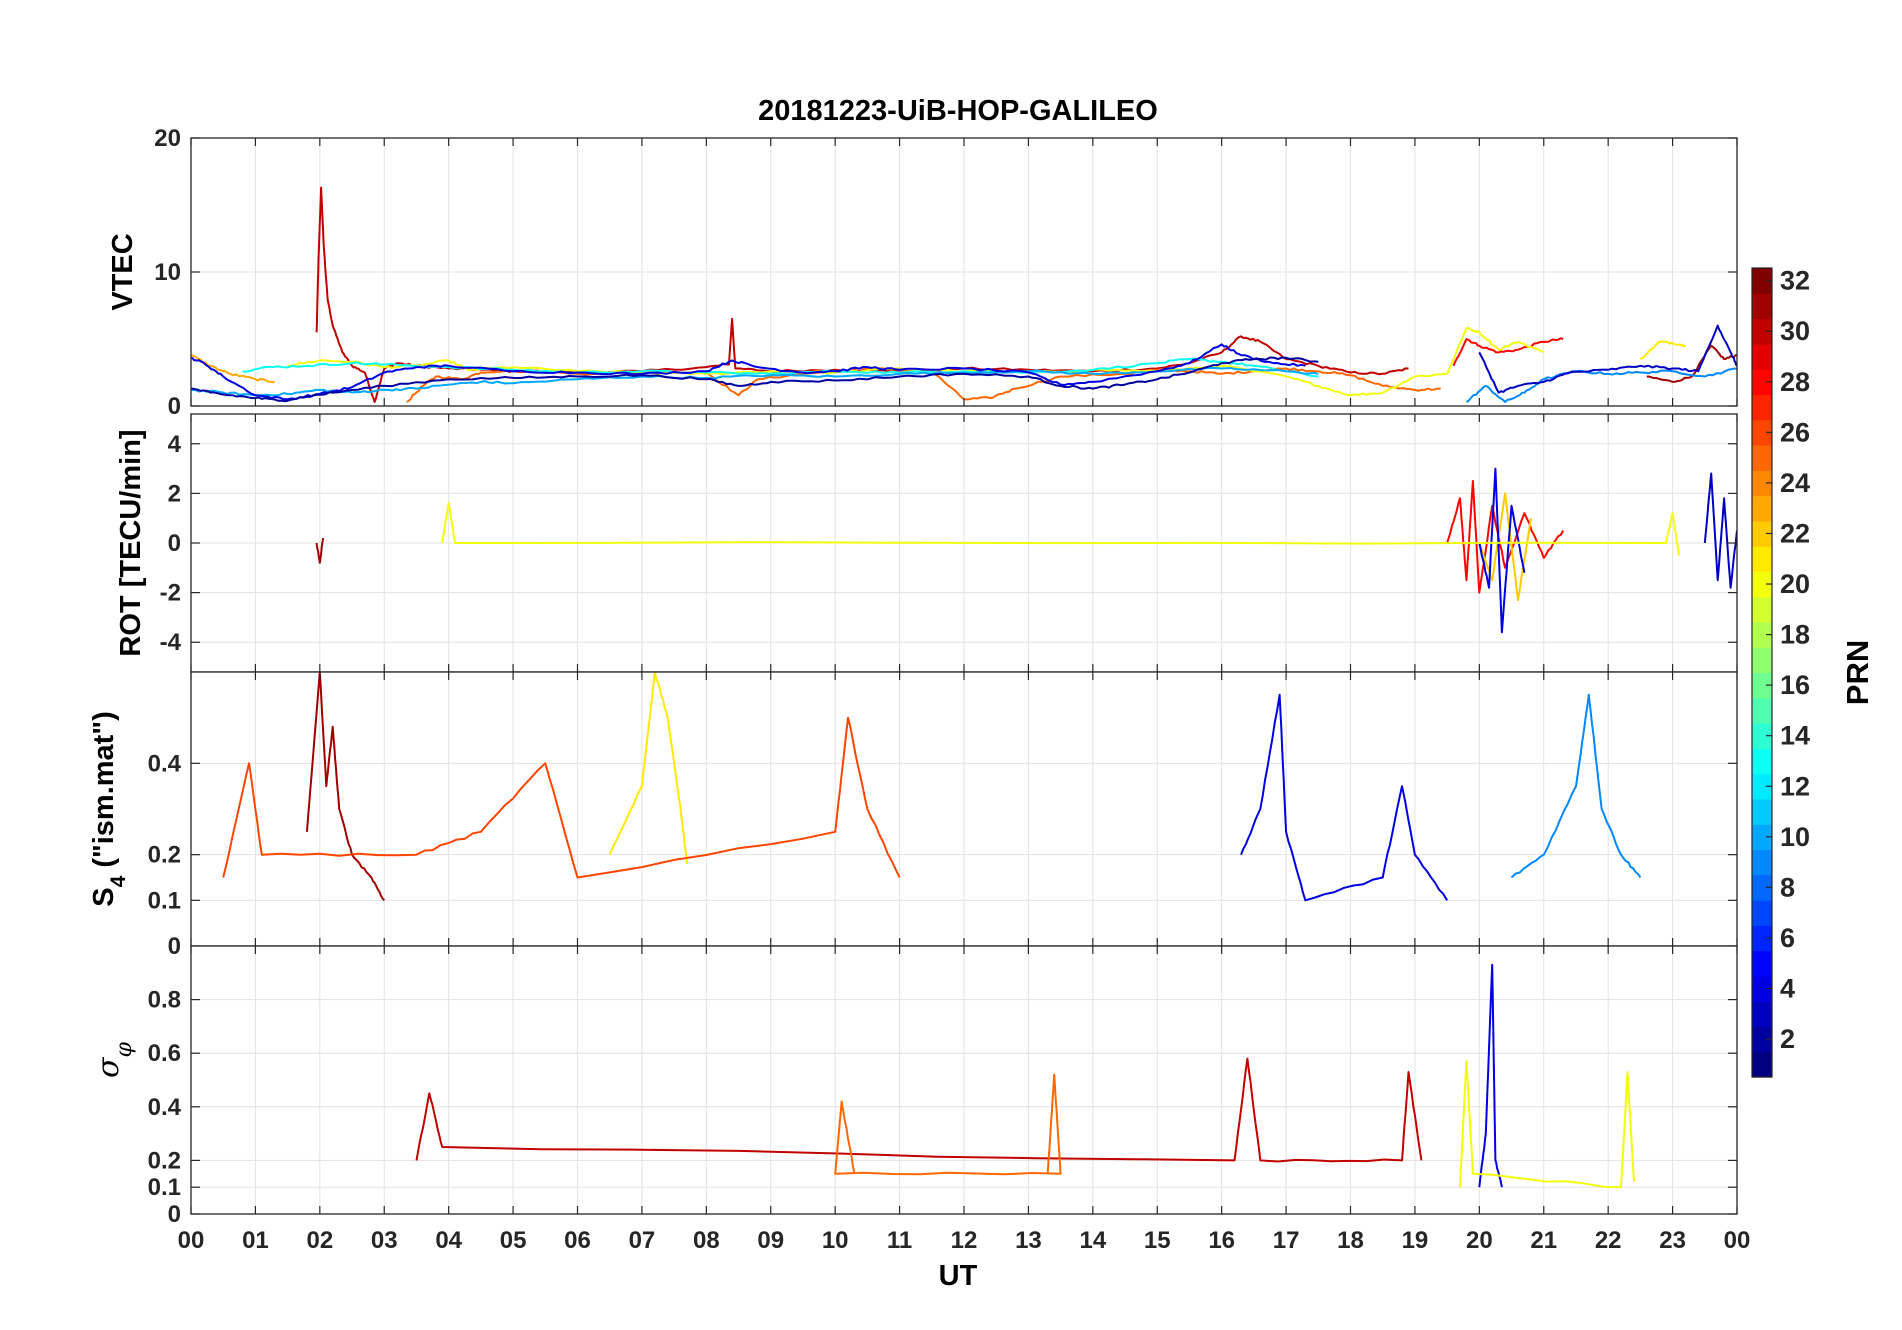 This screenshot has height=1330, width=1902. I want to click on x-tick-label: 15, so click(1157, 1240).